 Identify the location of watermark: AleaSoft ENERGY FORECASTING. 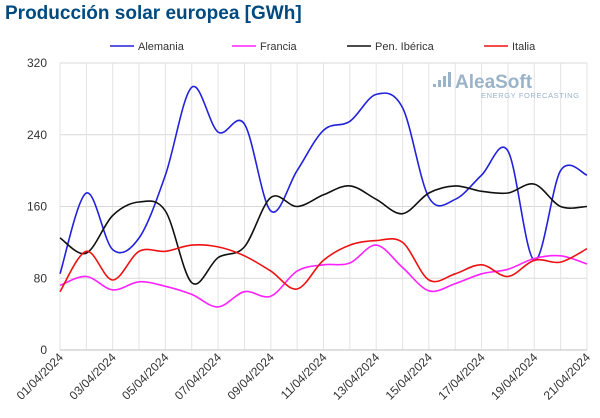
(506, 86).